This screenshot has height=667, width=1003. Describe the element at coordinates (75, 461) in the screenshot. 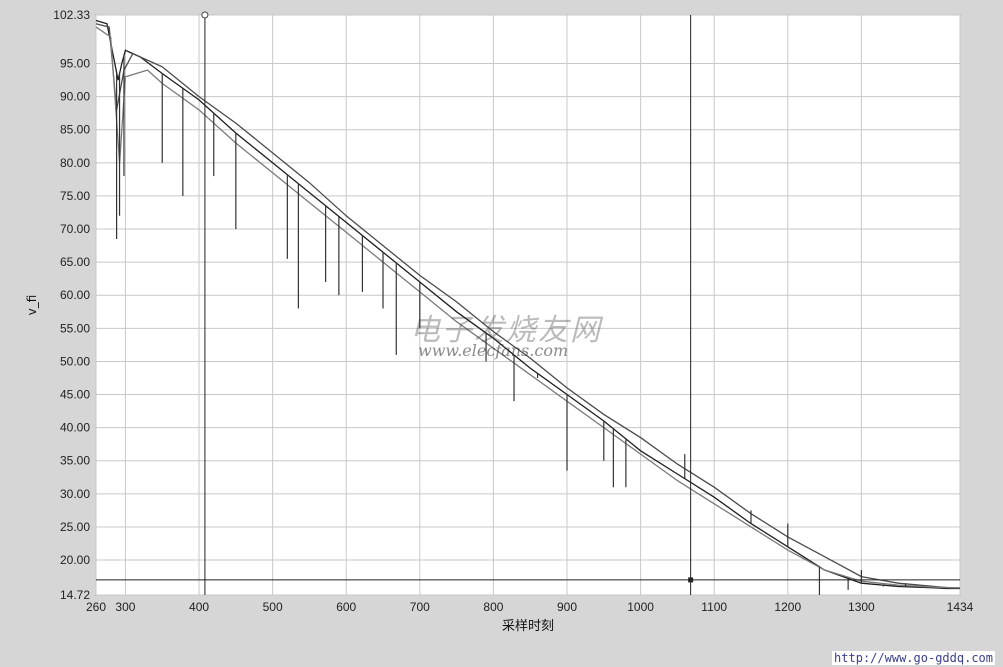

I see `y-tick-label-4: 35.00` at that location.